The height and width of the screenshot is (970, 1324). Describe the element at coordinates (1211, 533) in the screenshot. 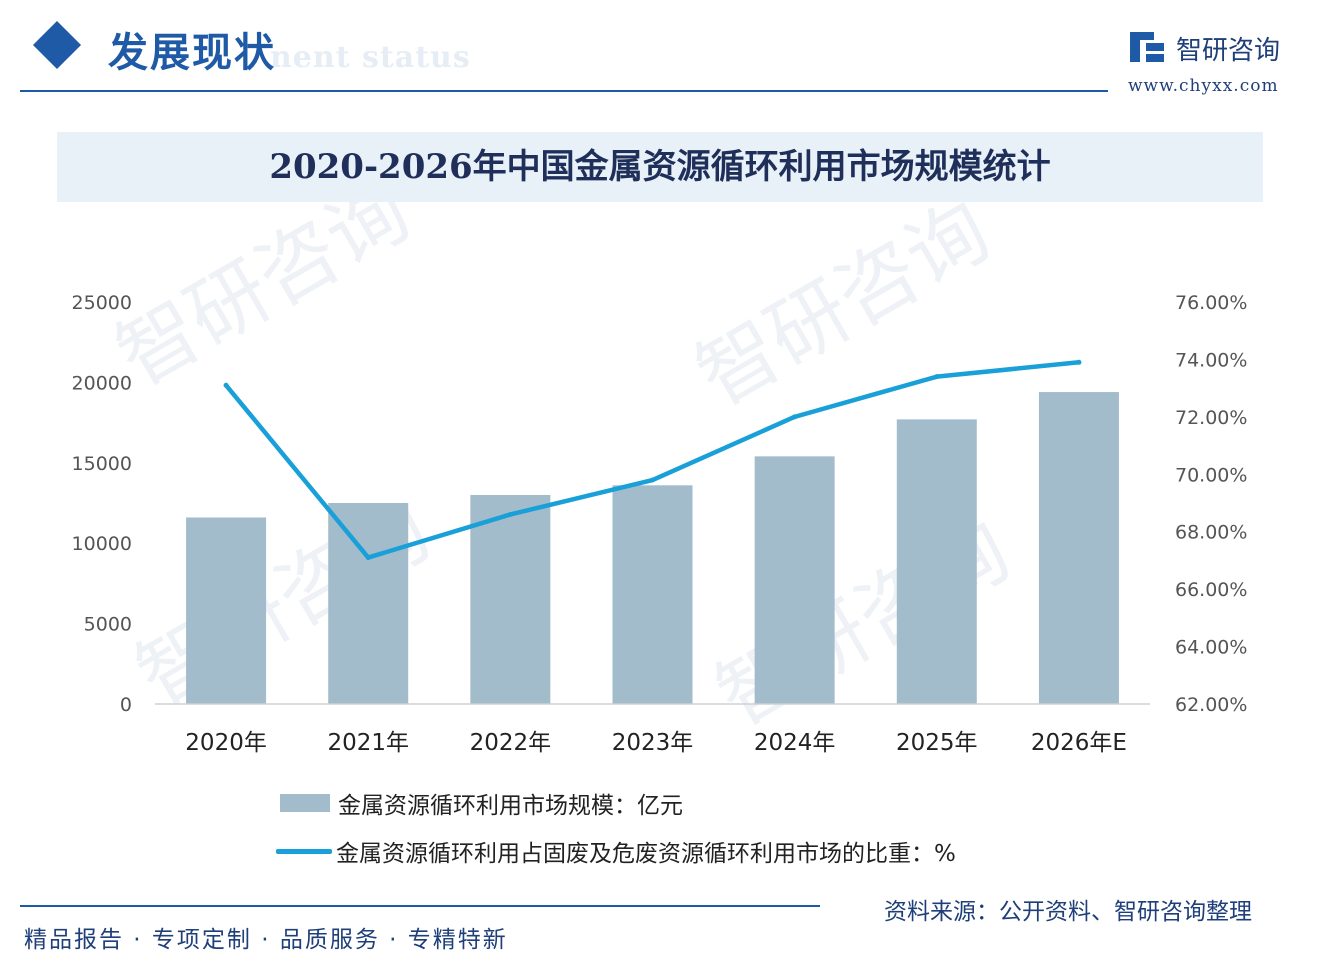

I see `y-right-tick-label: 68.00%` at that location.